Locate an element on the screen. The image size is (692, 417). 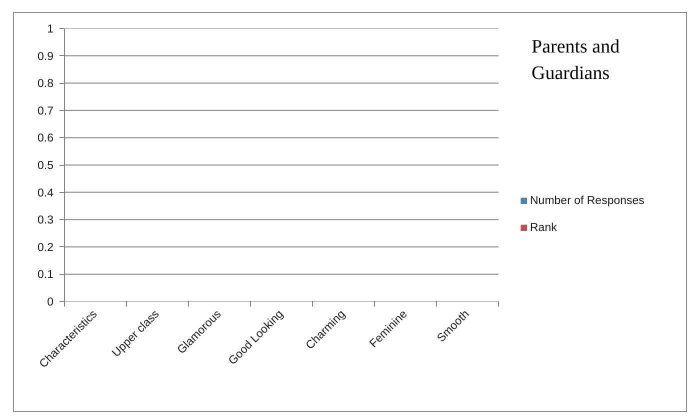
y-tick-label: 0.3 is located at coordinates (46, 220).